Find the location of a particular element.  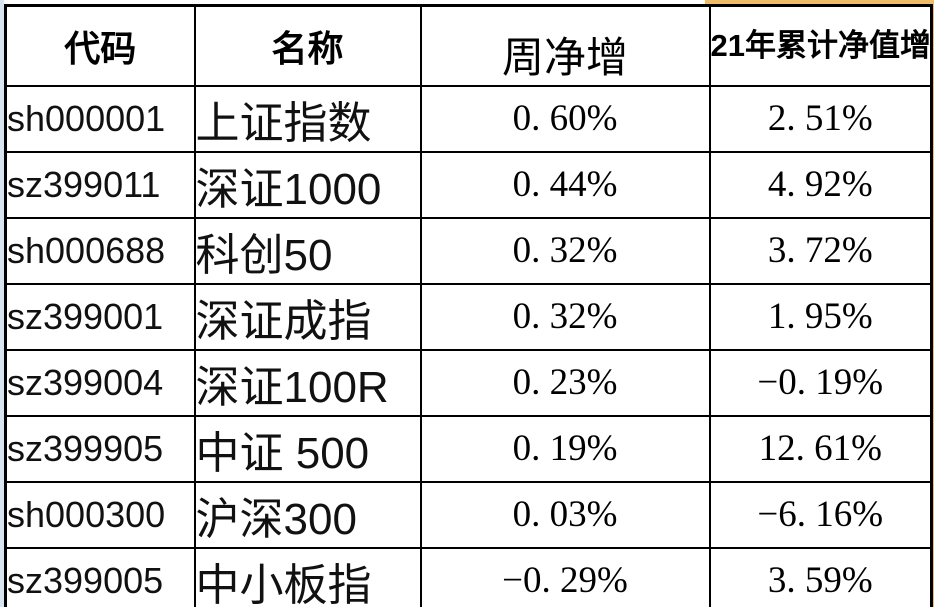

cell-index-name: 上证指数 is located at coordinates (307, 118).